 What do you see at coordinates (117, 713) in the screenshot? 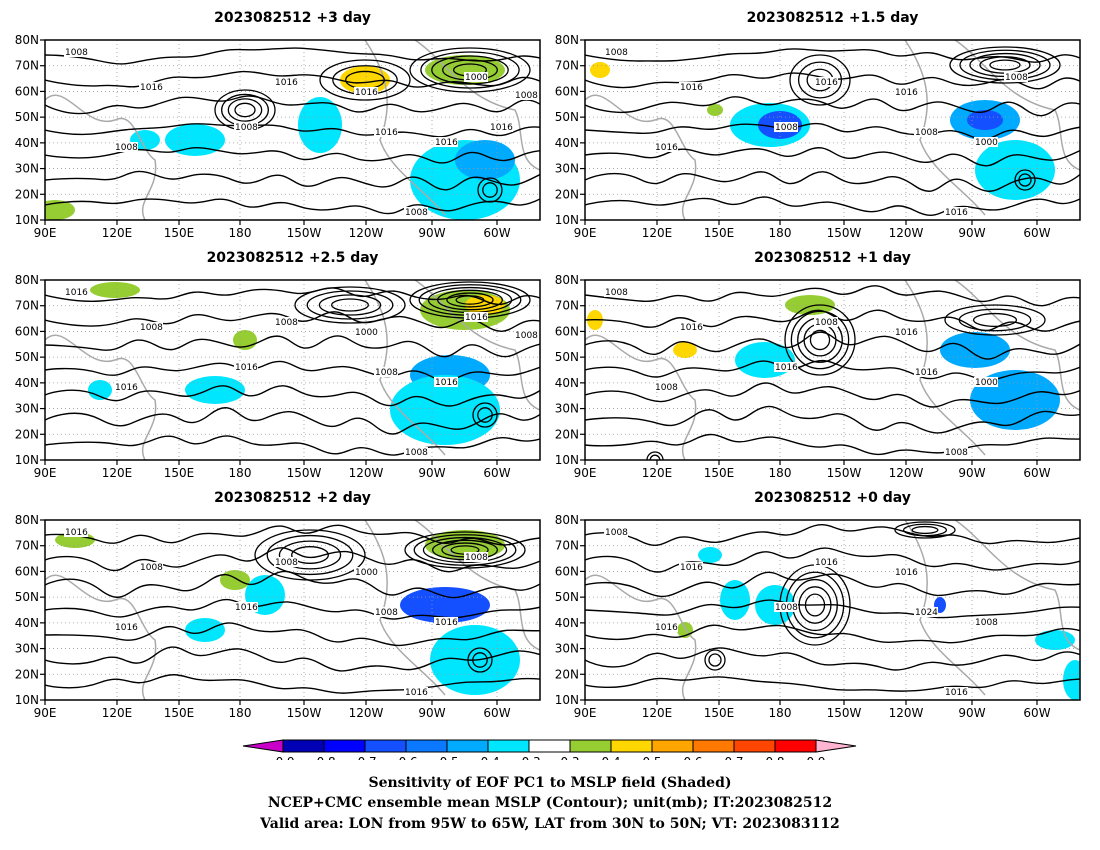
I see `lon-tick-label: 120E` at bounding box center [117, 713].